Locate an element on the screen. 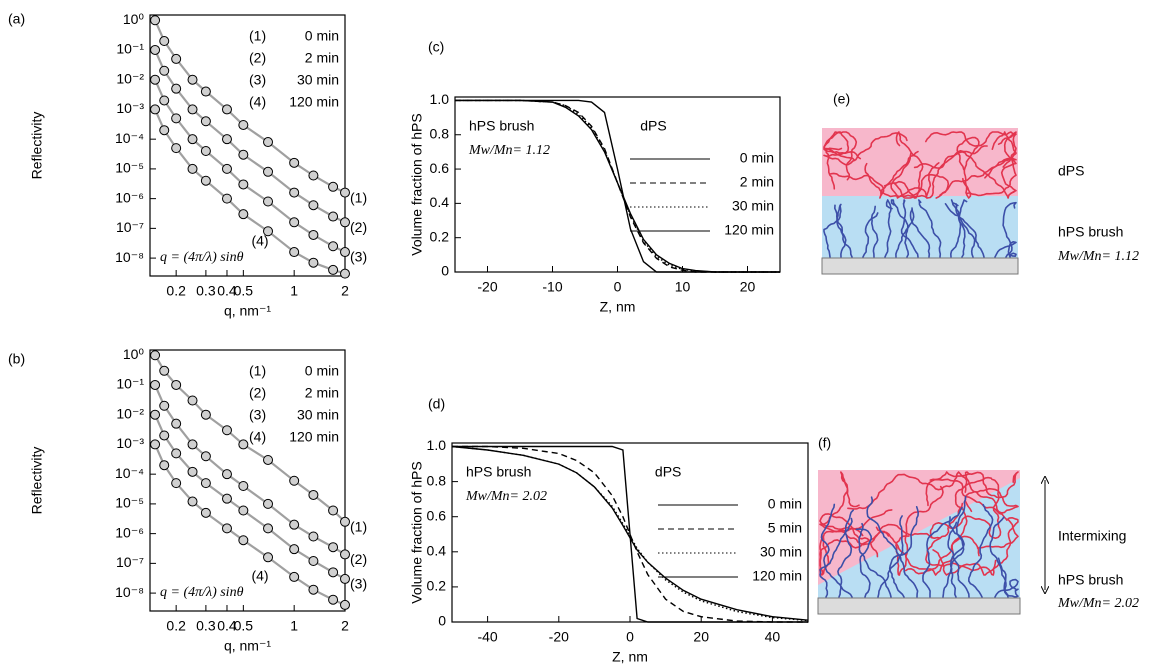 The image size is (1169, 666). panel-label: (a) is located at coordinates (16, 19).